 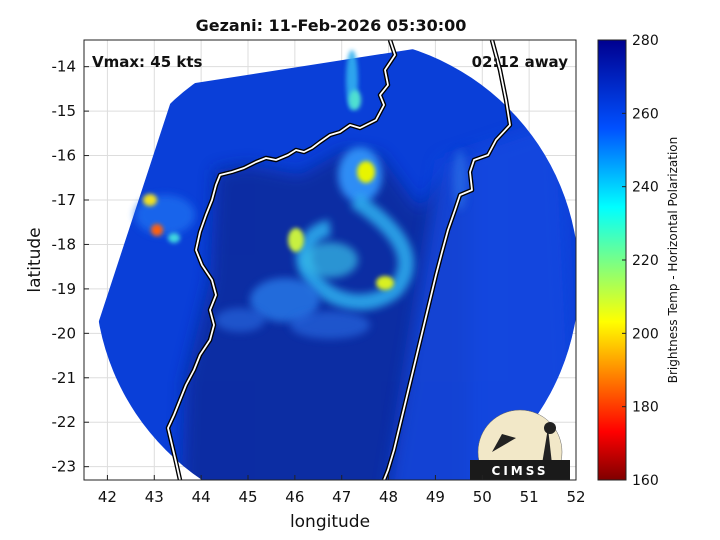 What do you see at coordinates (575, 497) in the screenshot?
I see `x-tick-label: 52` at bounding box center [575, 497].